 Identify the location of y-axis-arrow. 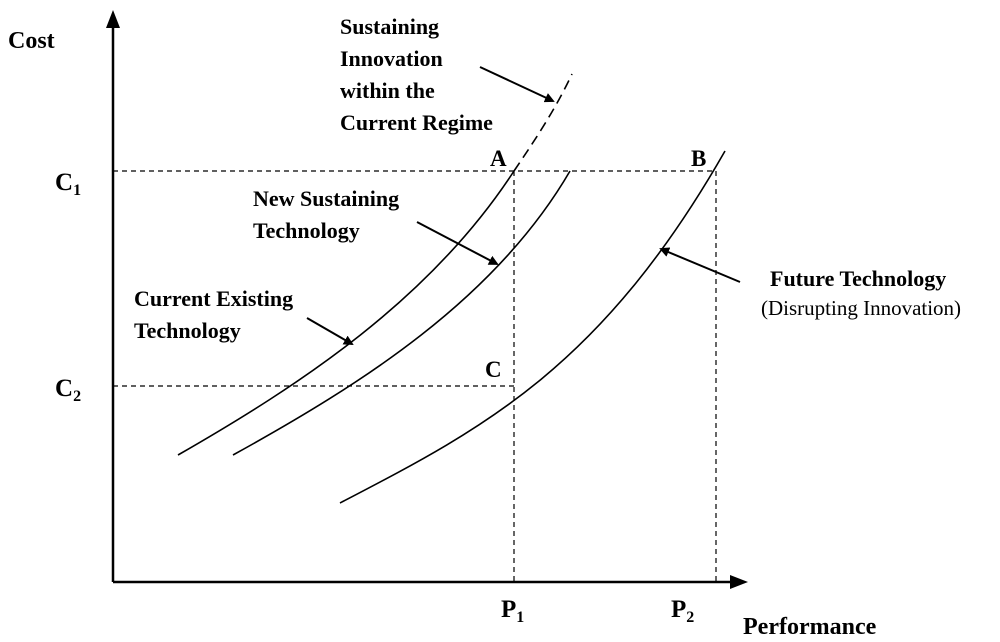
(113, 19).